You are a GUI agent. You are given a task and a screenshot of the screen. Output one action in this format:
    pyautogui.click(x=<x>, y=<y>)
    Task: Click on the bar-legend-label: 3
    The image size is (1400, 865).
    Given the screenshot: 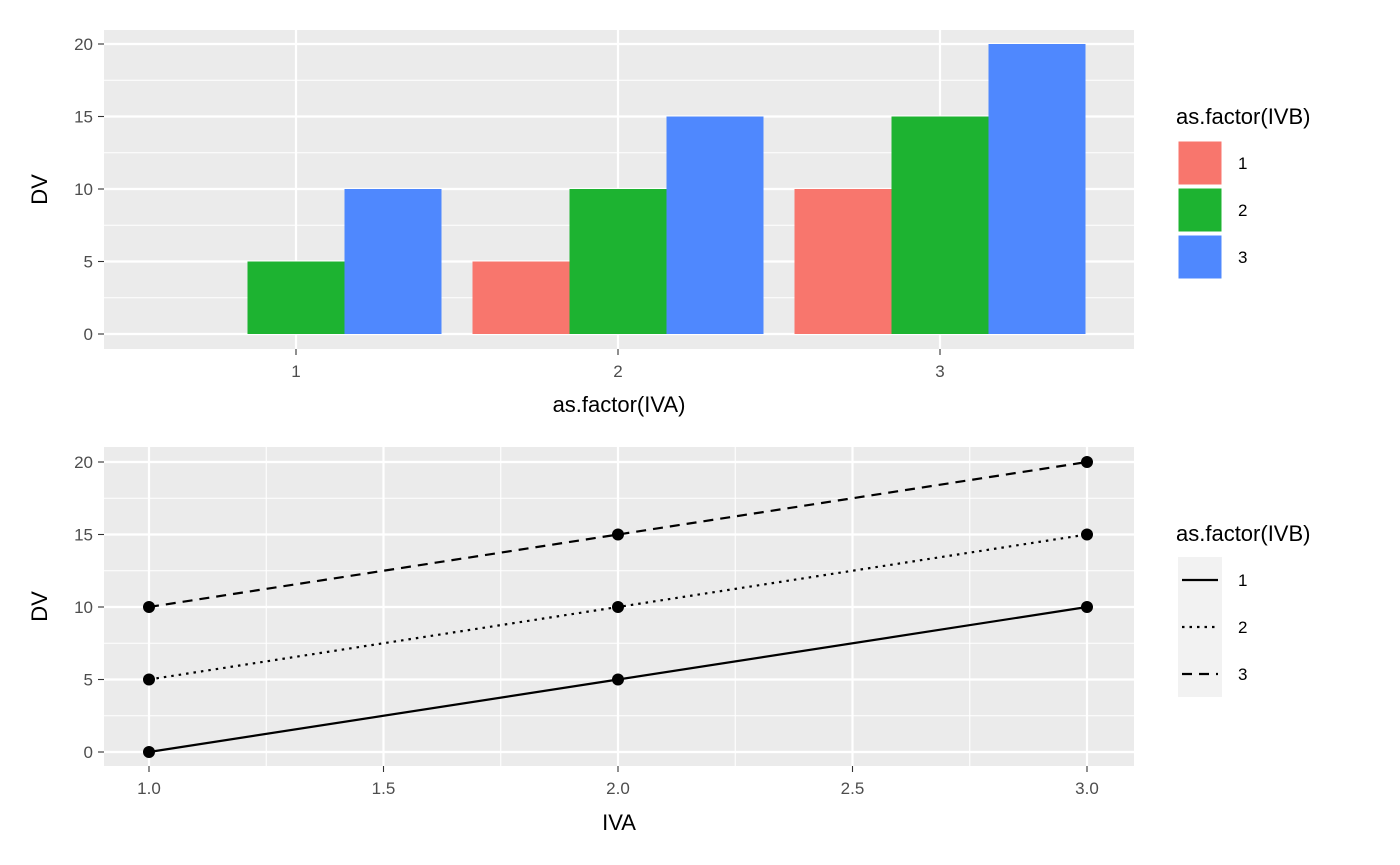 What is the action you would take?
    pyautogui.click(x=1242, y=257)
    